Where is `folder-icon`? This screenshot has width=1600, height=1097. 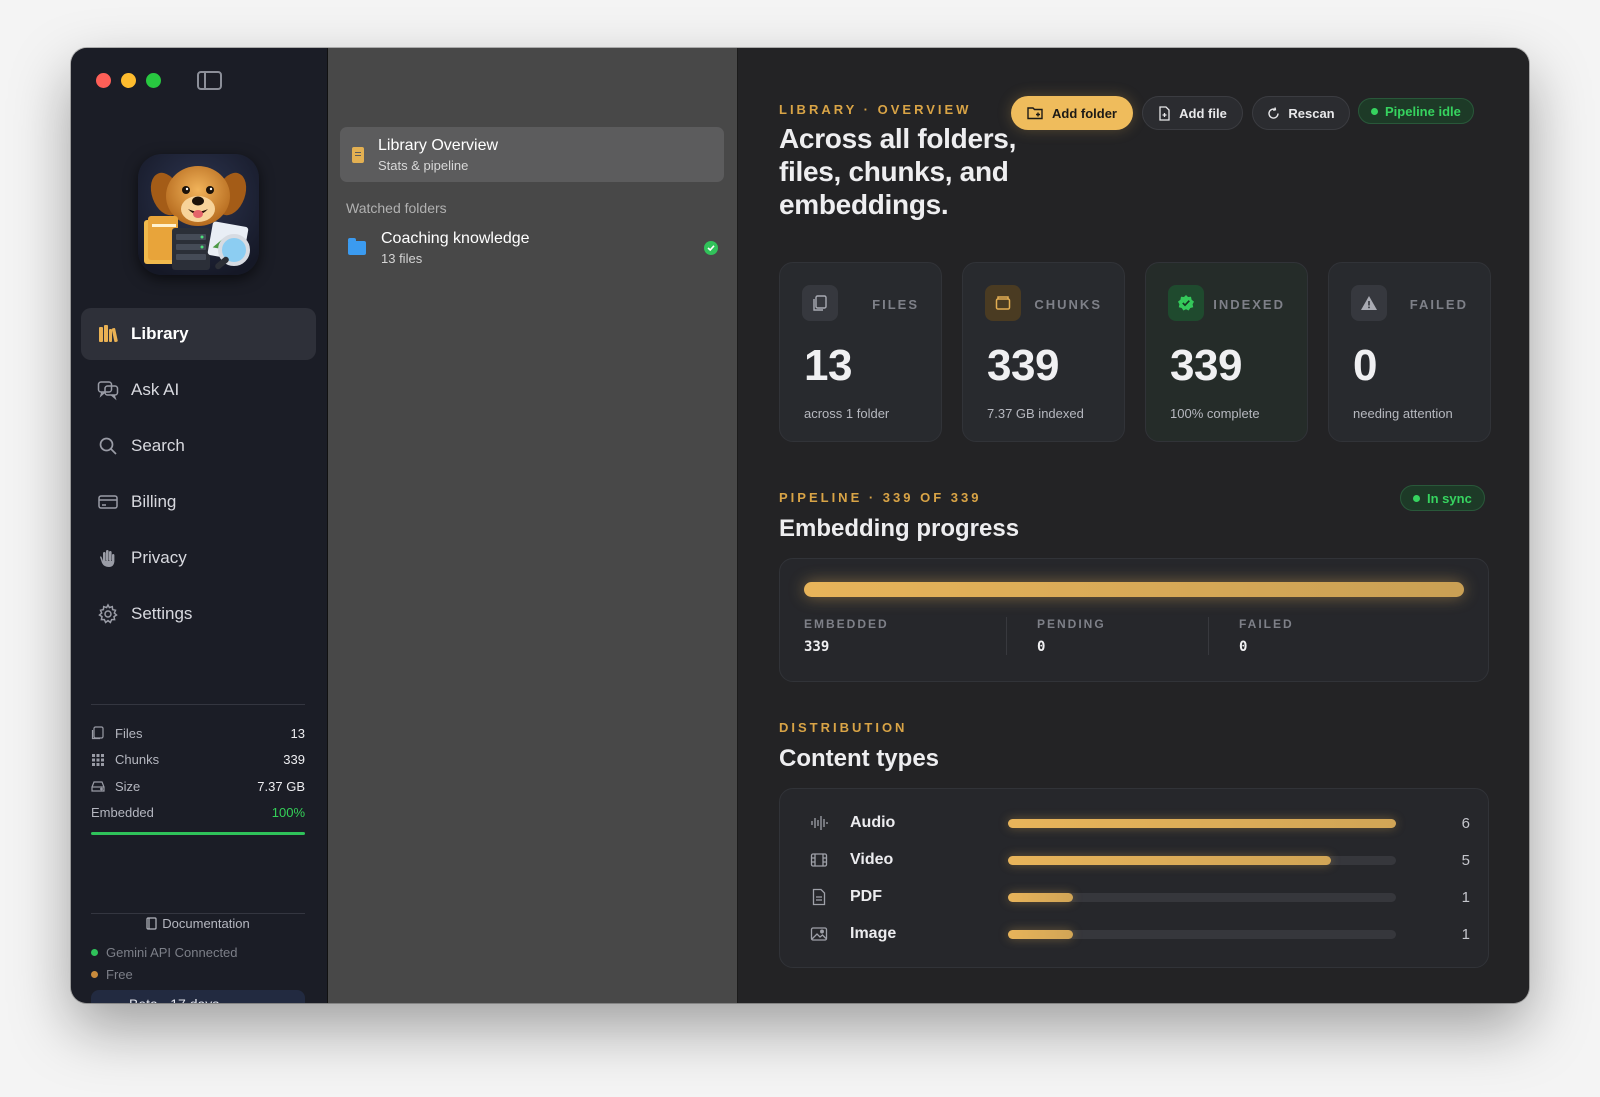
folder-icon is located at coordinates (357, 246).